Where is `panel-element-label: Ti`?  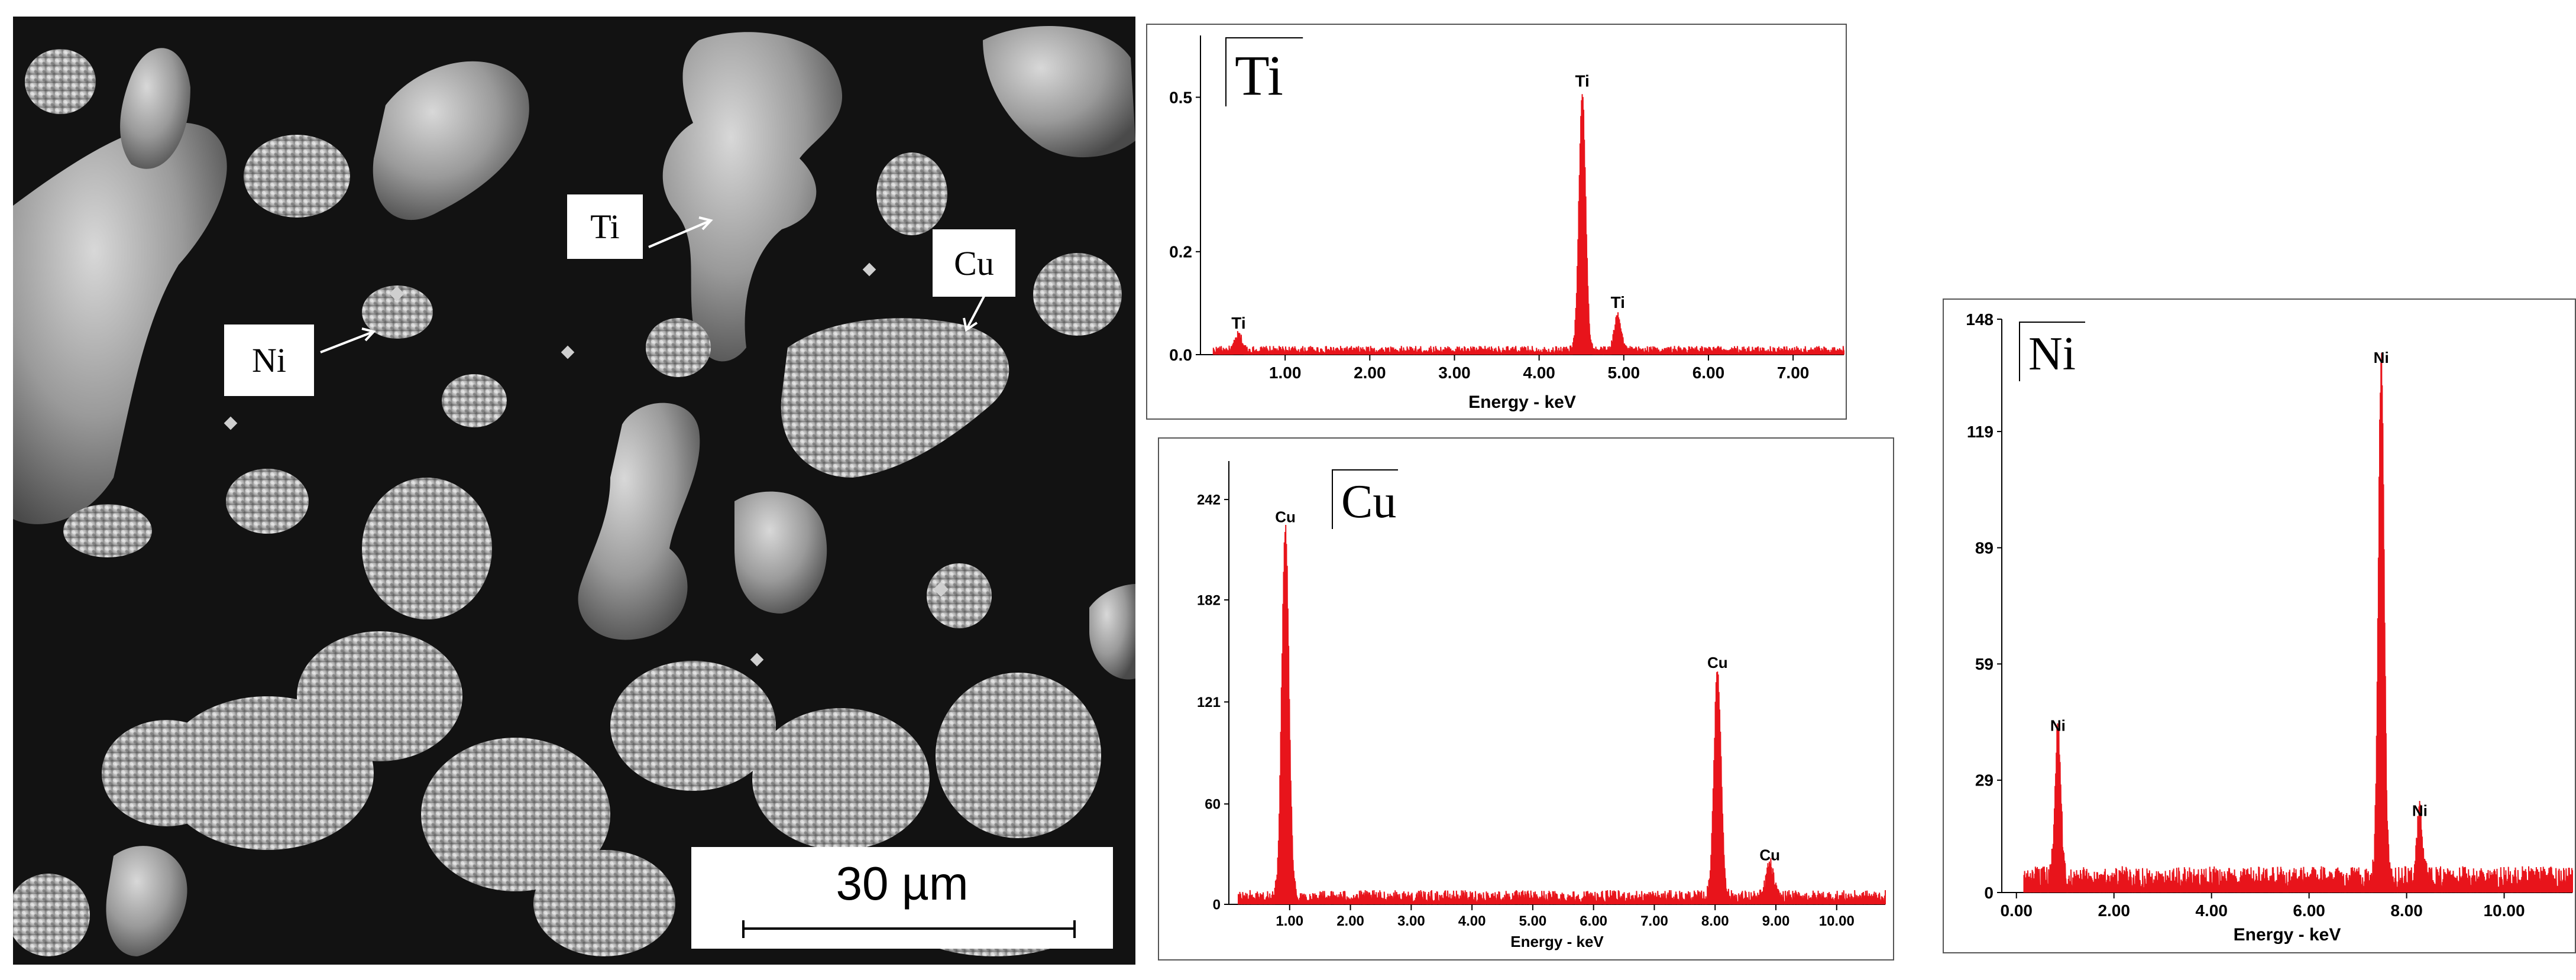 panel-element-label: Ti is located at coordinates (1259, 76).